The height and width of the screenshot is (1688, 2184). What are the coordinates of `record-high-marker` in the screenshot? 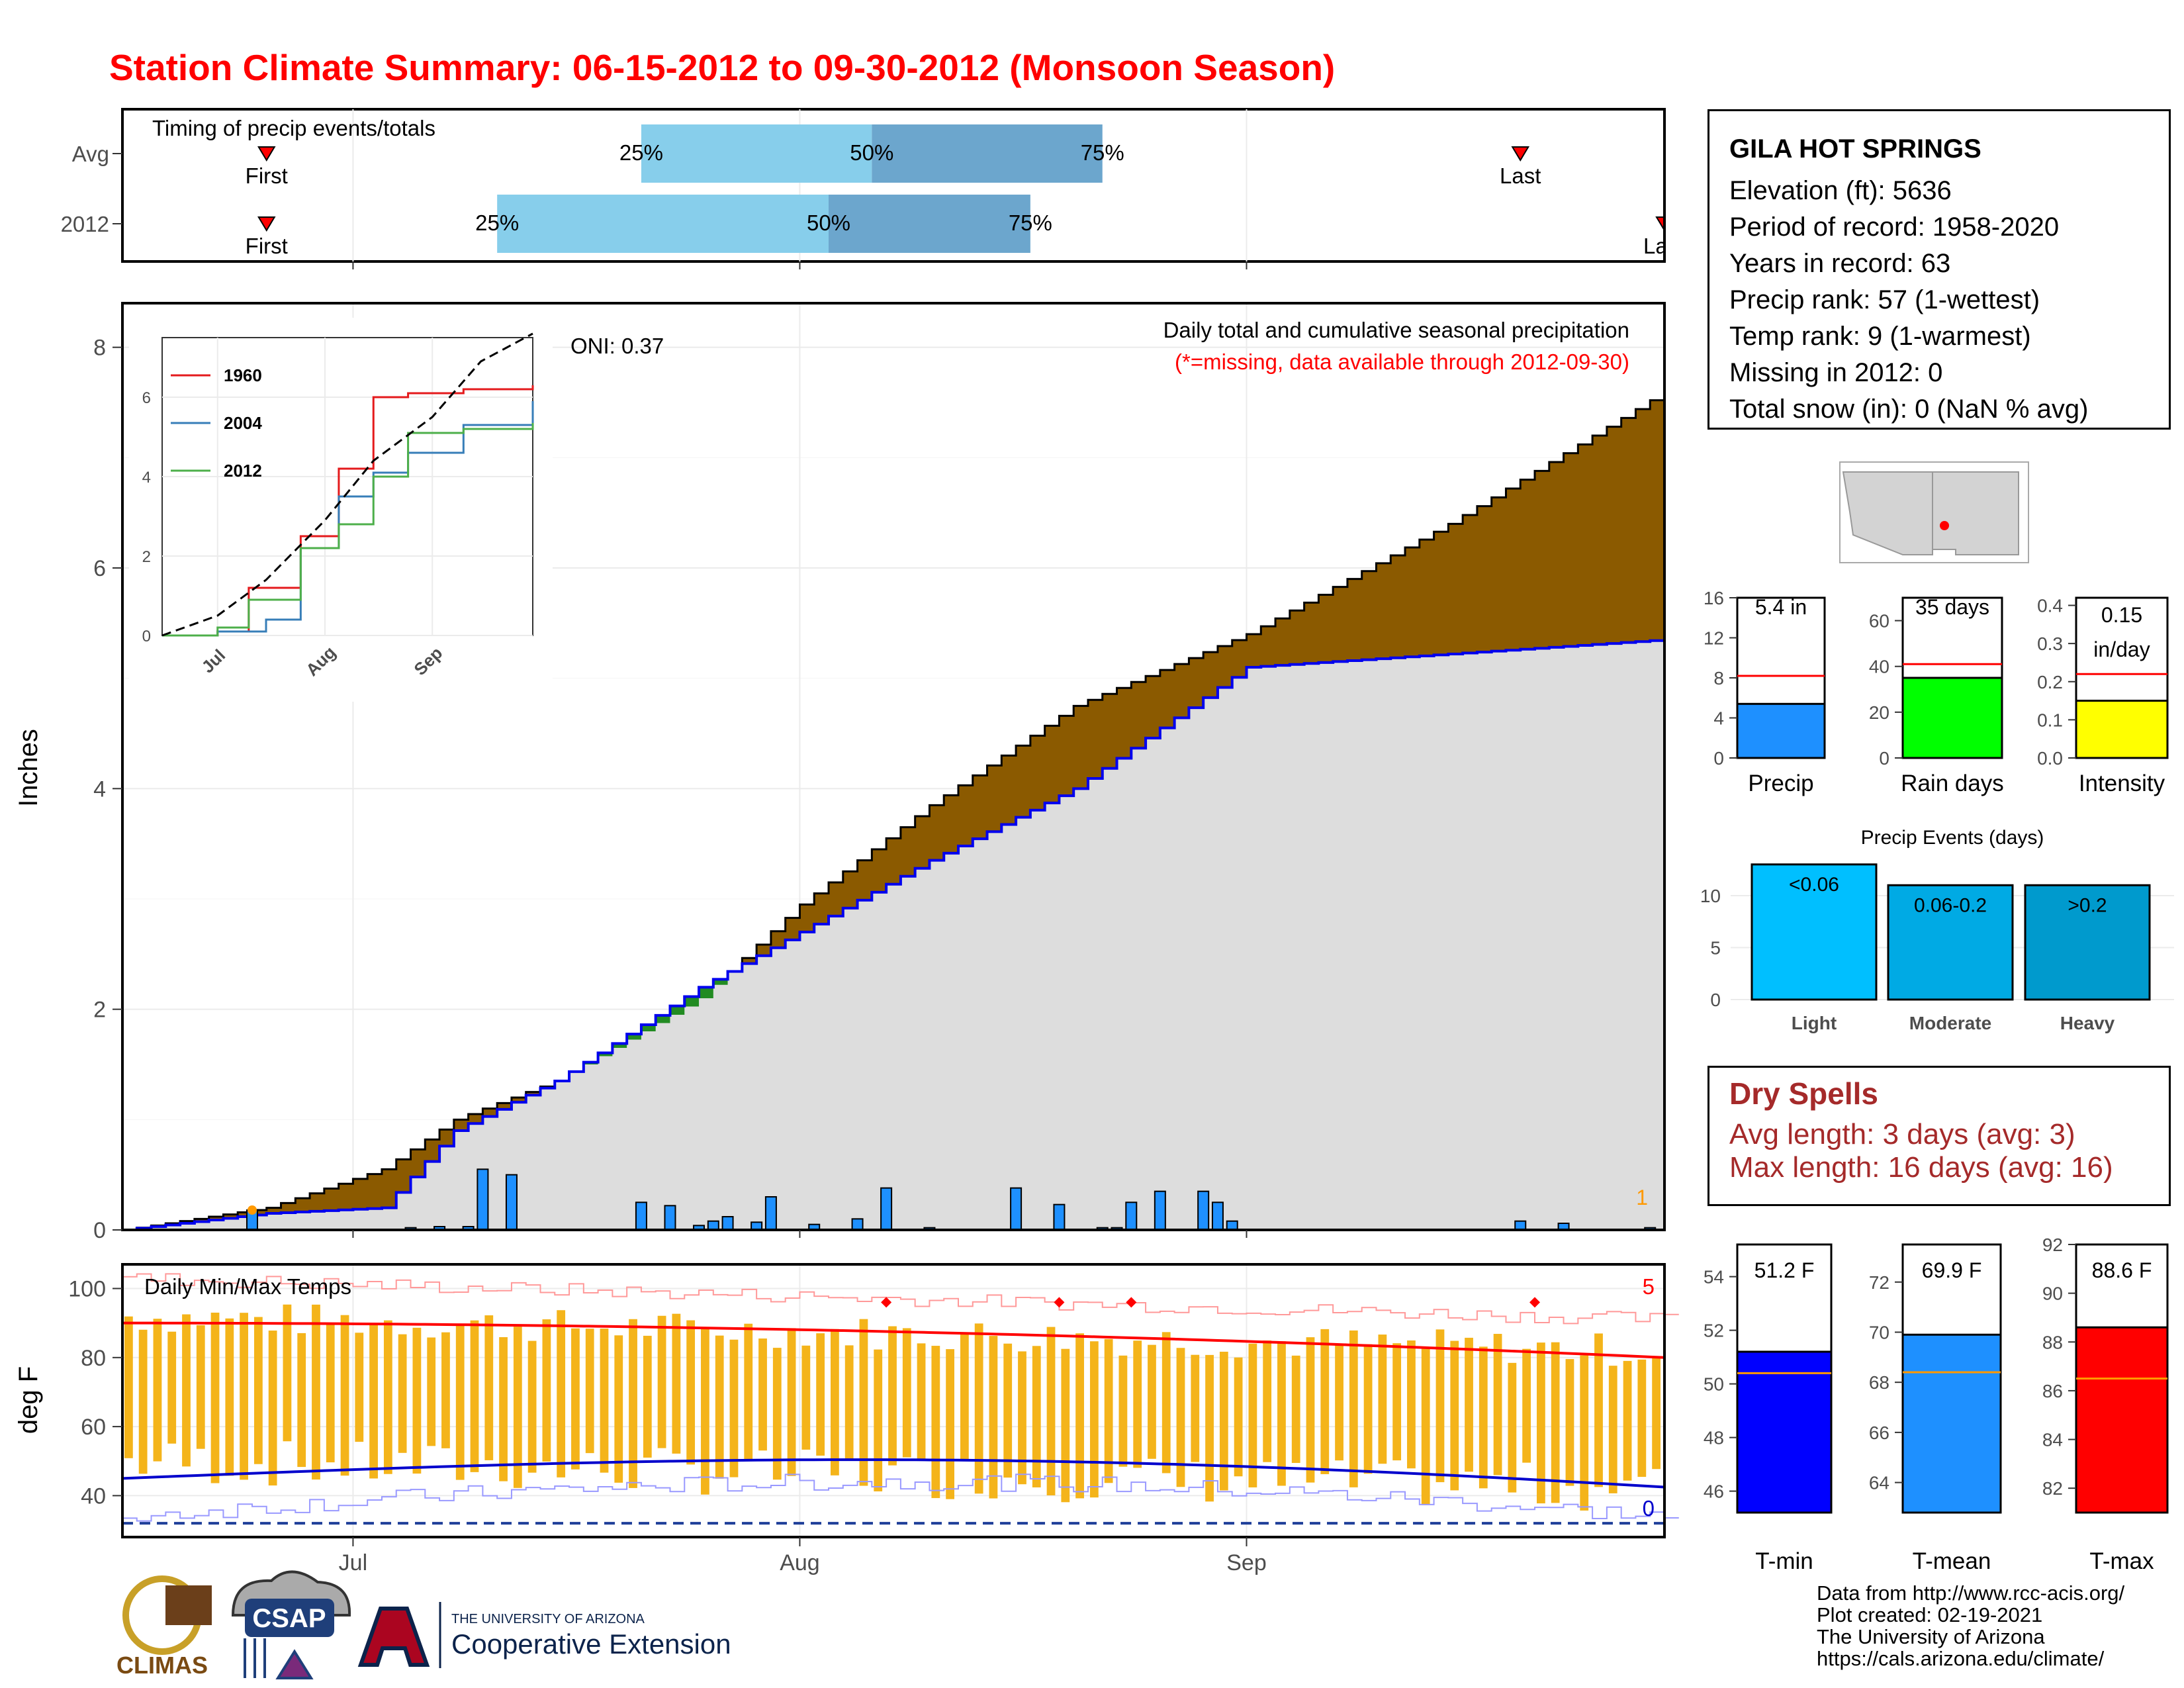 It's located at (1059, 1302).